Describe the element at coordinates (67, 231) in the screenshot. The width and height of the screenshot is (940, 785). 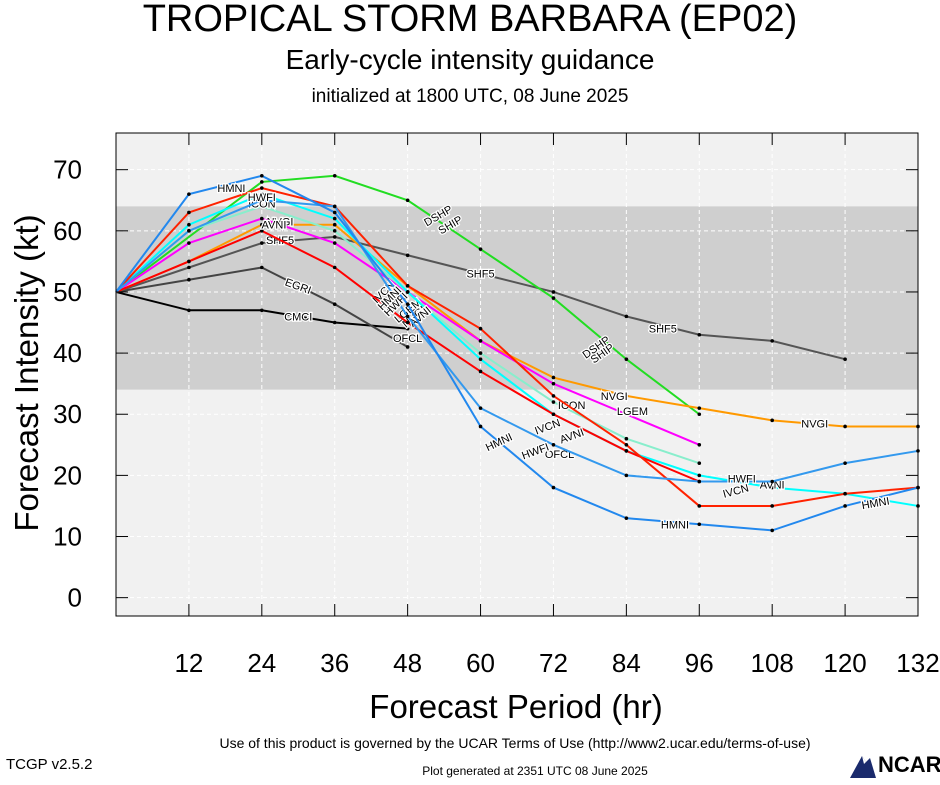
I see `y-tick-label: 60` at that location.